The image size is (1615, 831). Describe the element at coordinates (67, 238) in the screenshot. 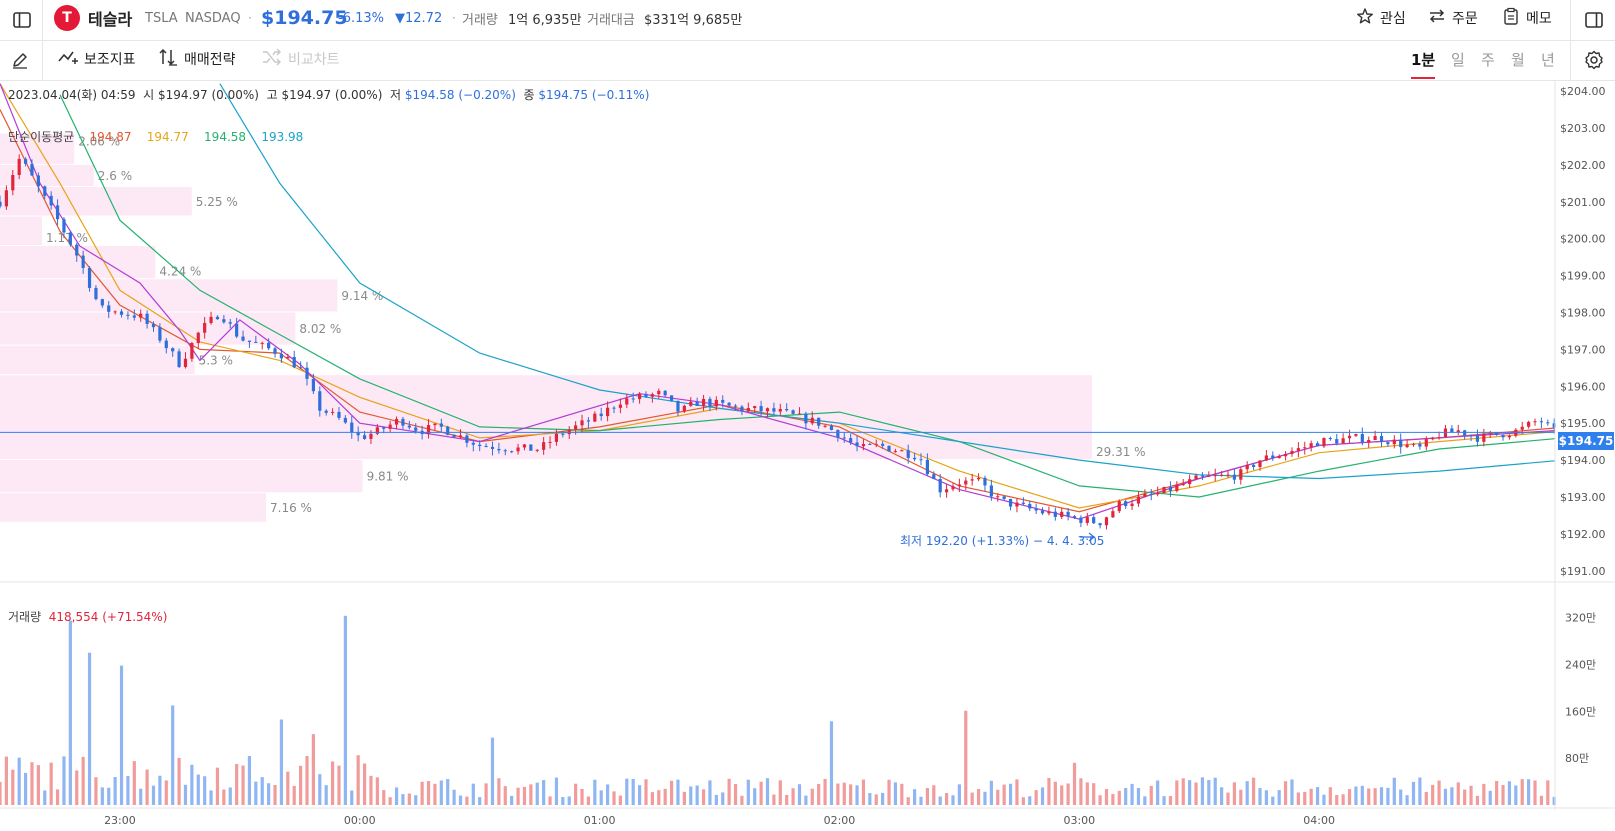

I see `volume-profile-label: 1.17 %` at that location.